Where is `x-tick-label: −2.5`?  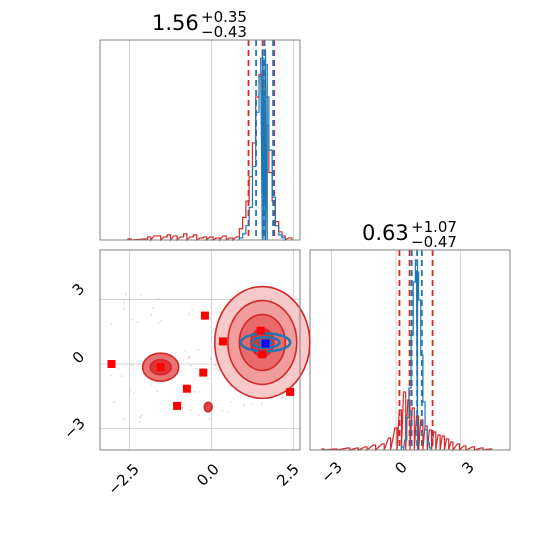 x-tick-label: −2.5 is located at coordinates (123, 479).